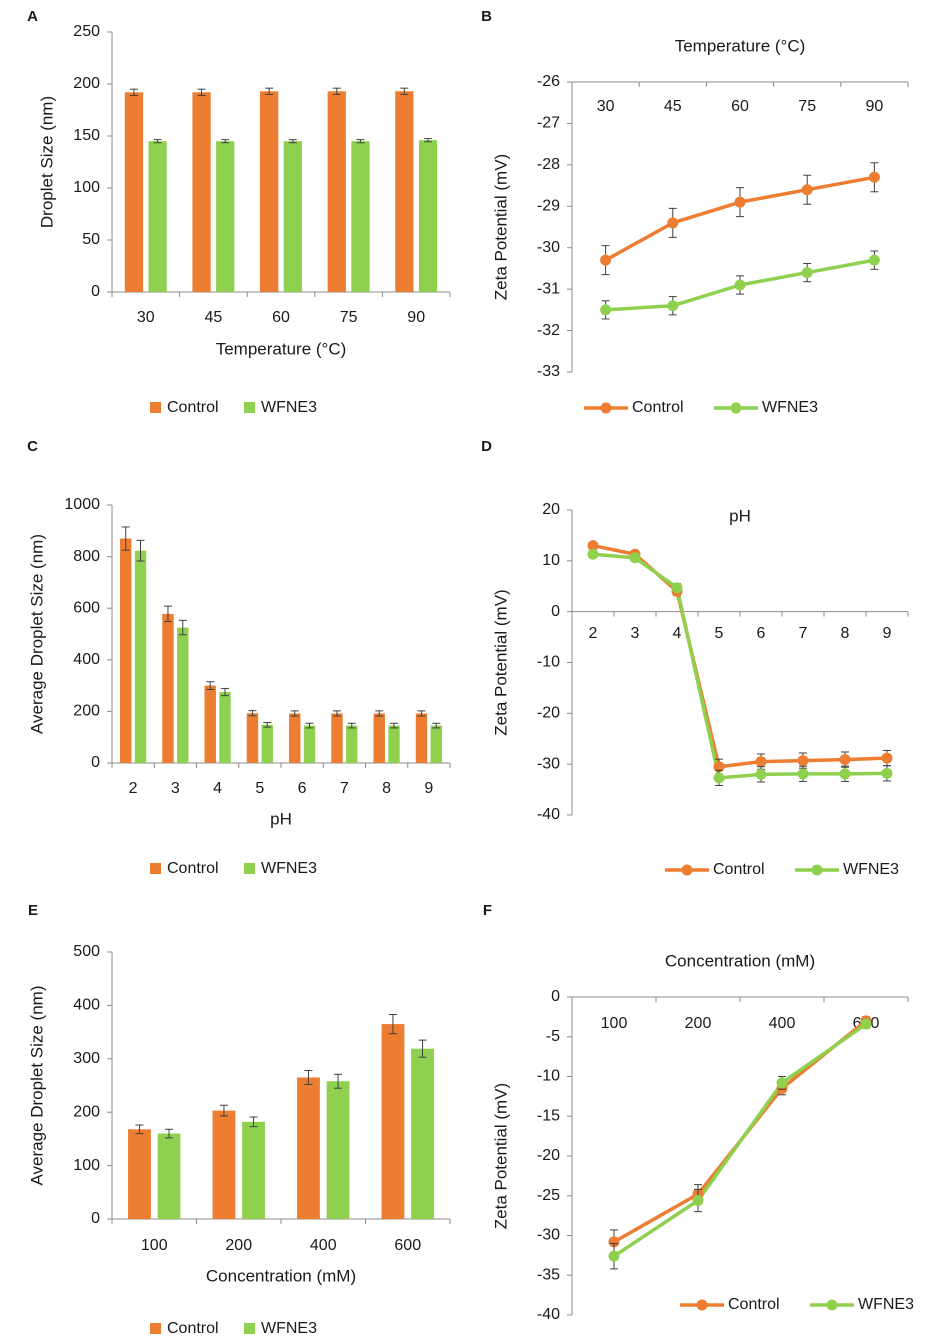 Image resolution: width=926 pixels, height=1339 pixels. Describe the element at coordinates (133, 788) in the screenshot. I see `x-tick-label: 2` at that location.